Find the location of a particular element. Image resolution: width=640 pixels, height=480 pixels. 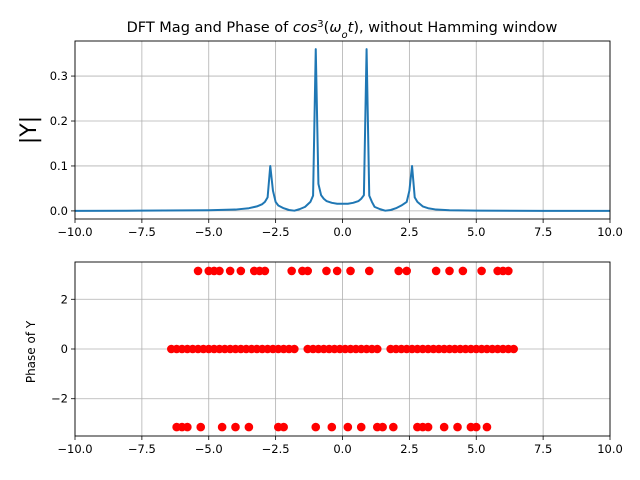

title-suffix: , without Hamming window is located at coordinates (458, 28).